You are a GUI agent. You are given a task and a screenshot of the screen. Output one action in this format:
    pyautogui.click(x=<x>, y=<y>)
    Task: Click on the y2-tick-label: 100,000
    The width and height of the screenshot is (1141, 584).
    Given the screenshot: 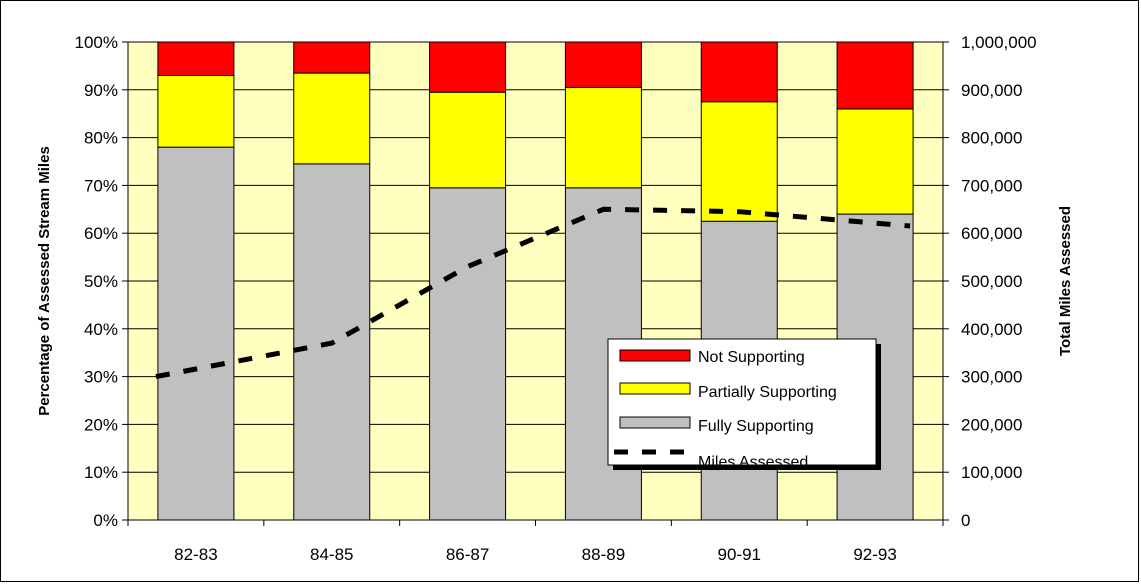 What is the action you would take?
    pyautogui.click(x=991, y=472)
    